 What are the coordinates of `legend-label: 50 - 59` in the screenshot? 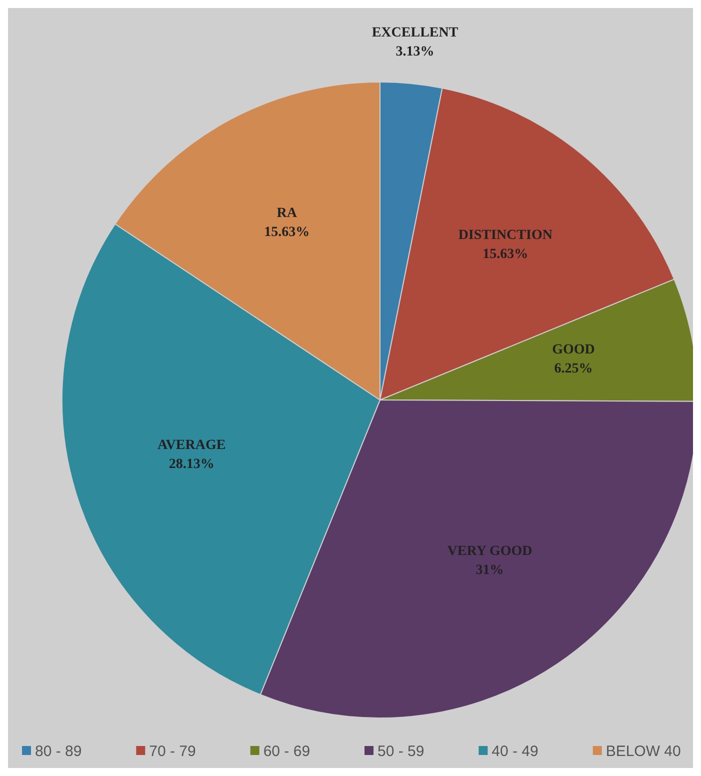 It's located at (401, 751).